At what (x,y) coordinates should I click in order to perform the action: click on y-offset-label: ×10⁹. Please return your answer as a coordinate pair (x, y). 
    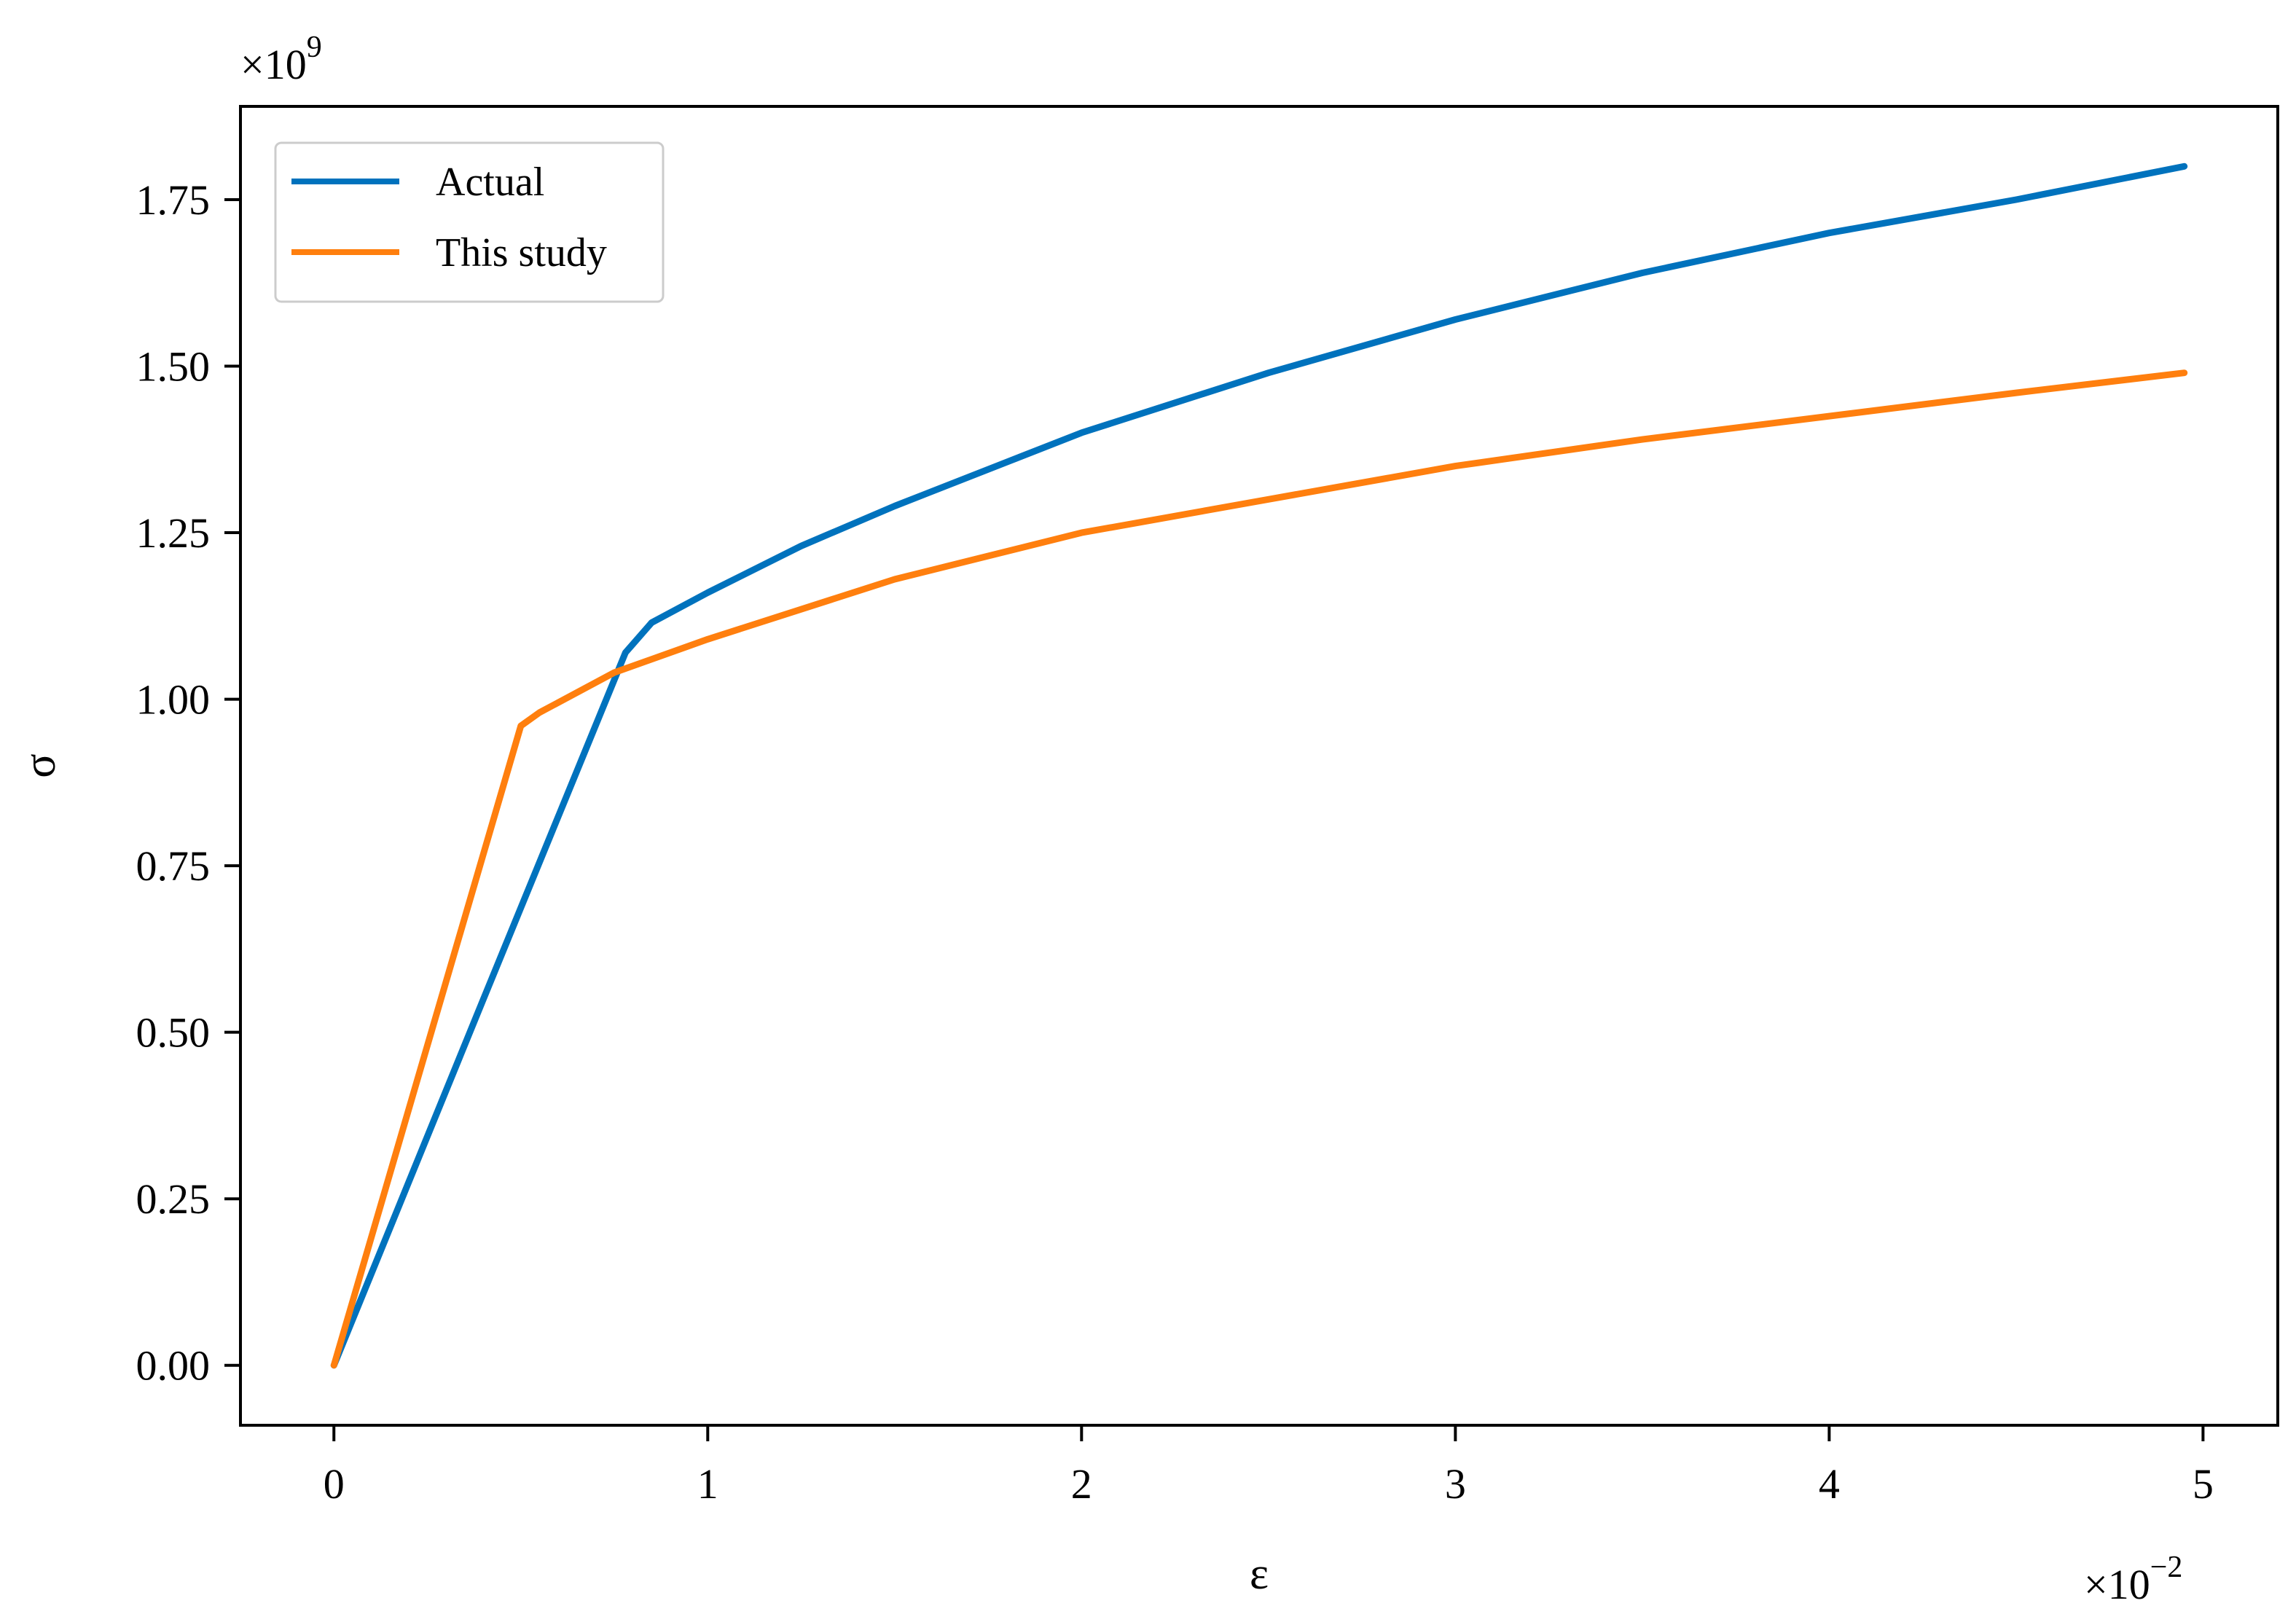
    Looking at the image, I should click on (281, 59).